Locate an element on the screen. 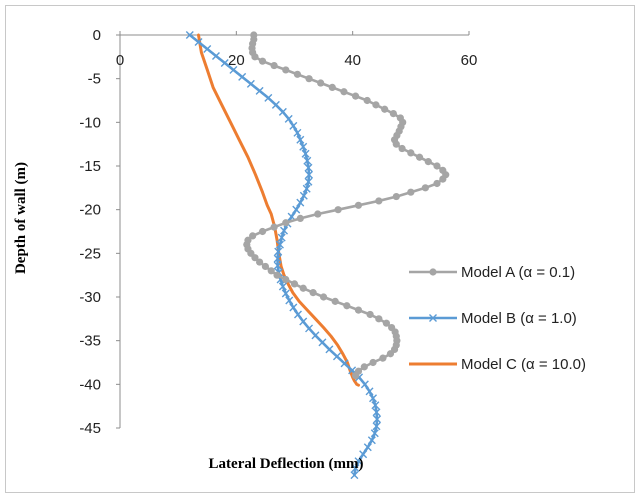 This screenshot has height=501, width=642. x-tick-label: 60 is located at coordinates (469, 60).